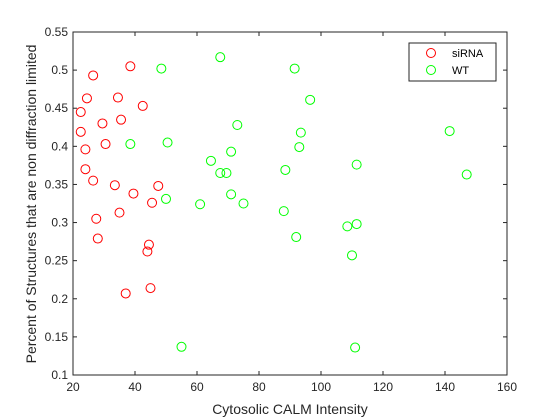 The height and width of the screenshot is (420, 560). Describe the element at coordinates (507, 387) in the screenshot. I see `x-tick-label: 160` at that location.